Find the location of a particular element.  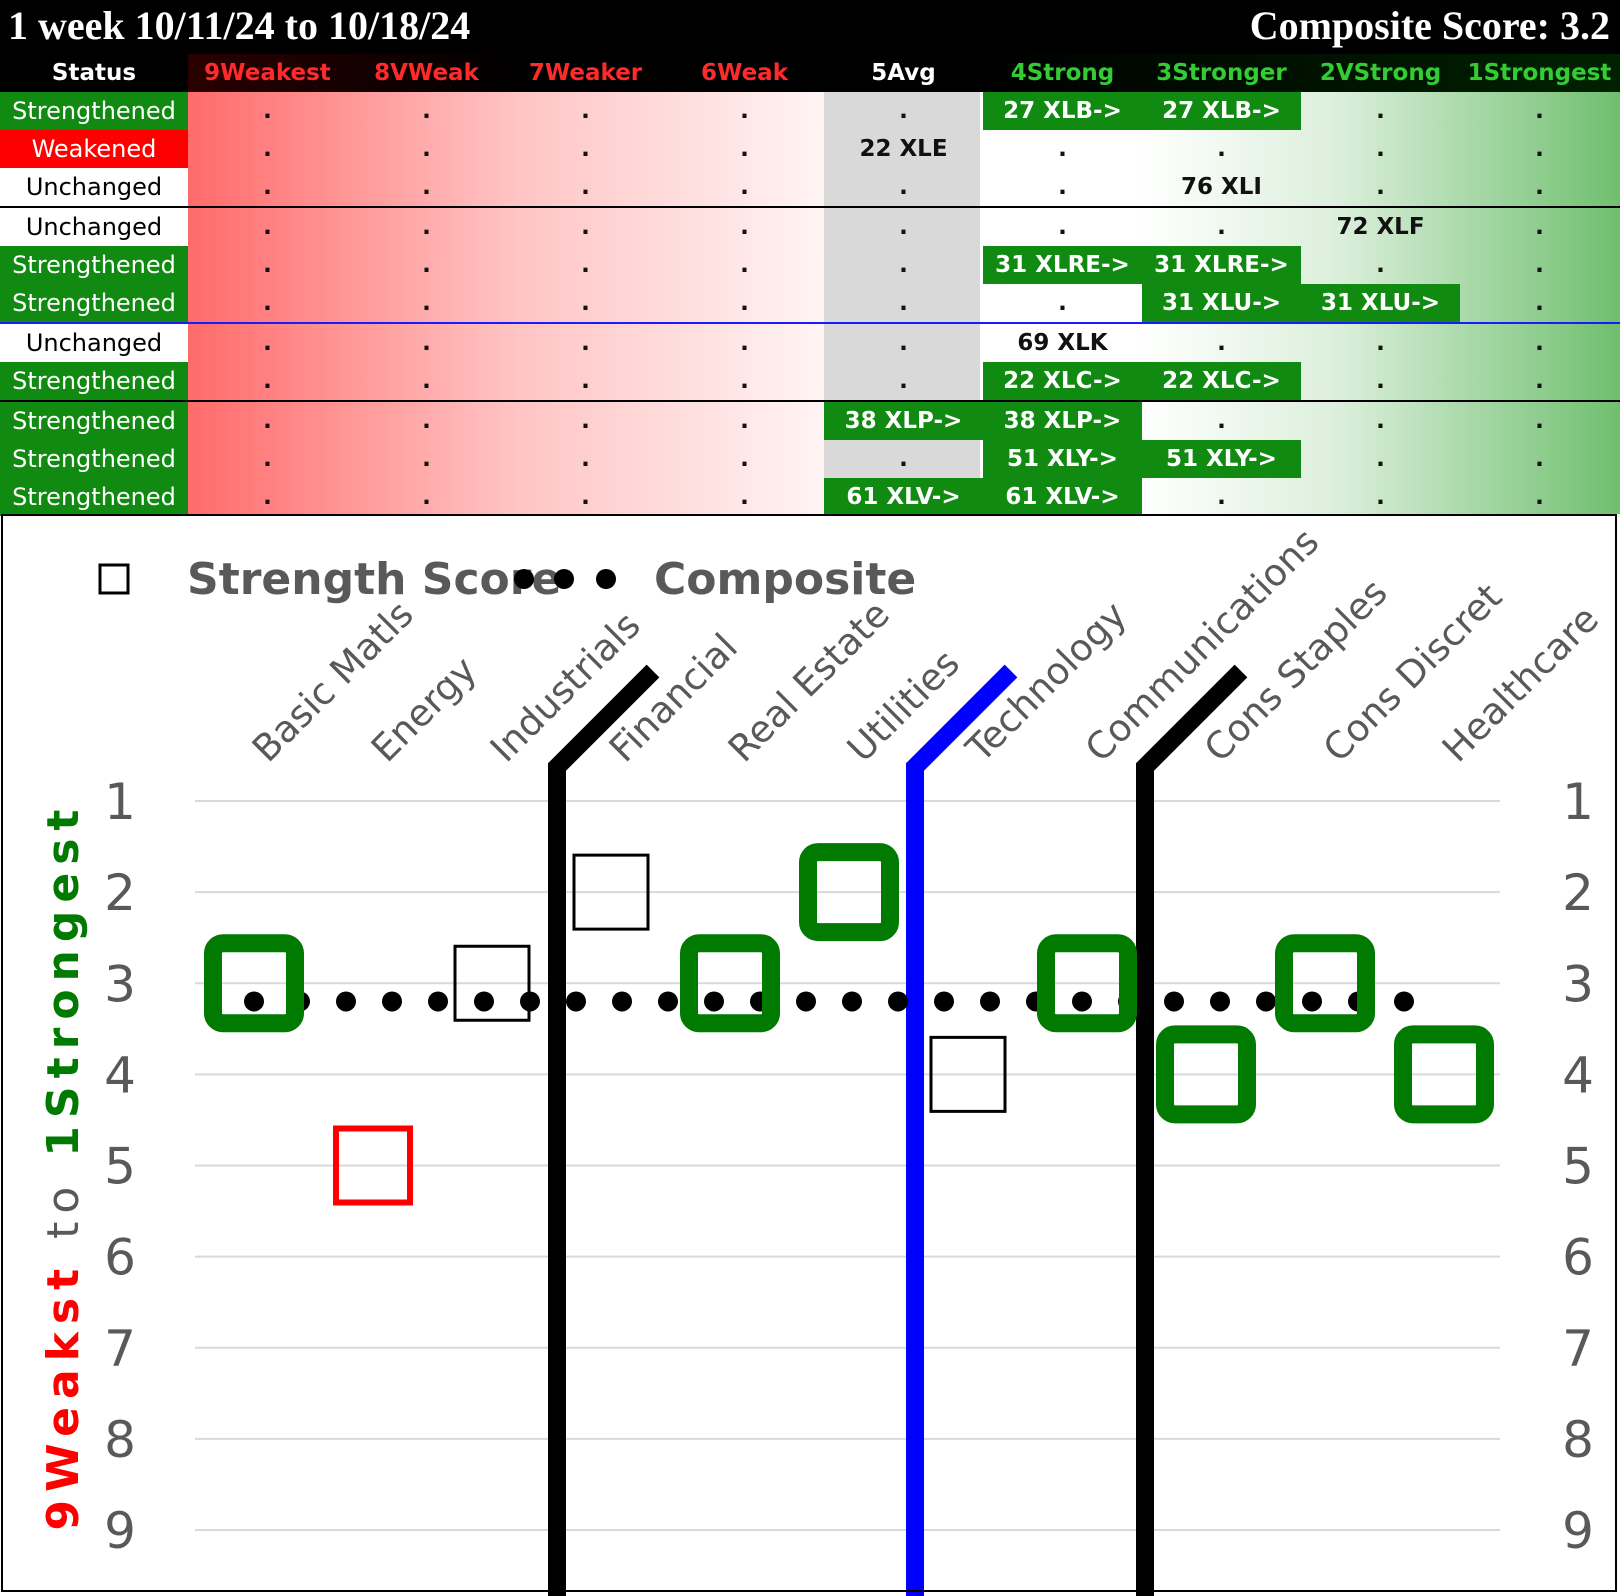

legend-composite-label: Composite is located at coordinates (785, 579).